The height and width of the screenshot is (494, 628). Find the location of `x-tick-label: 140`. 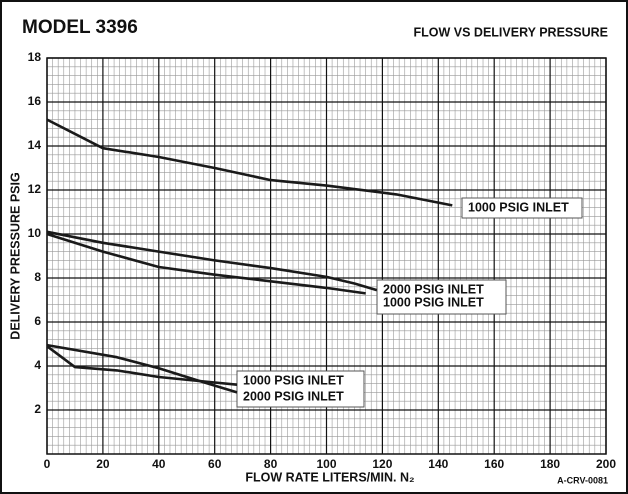

x-tick-label: 140 is located at coordinates (438, 464).